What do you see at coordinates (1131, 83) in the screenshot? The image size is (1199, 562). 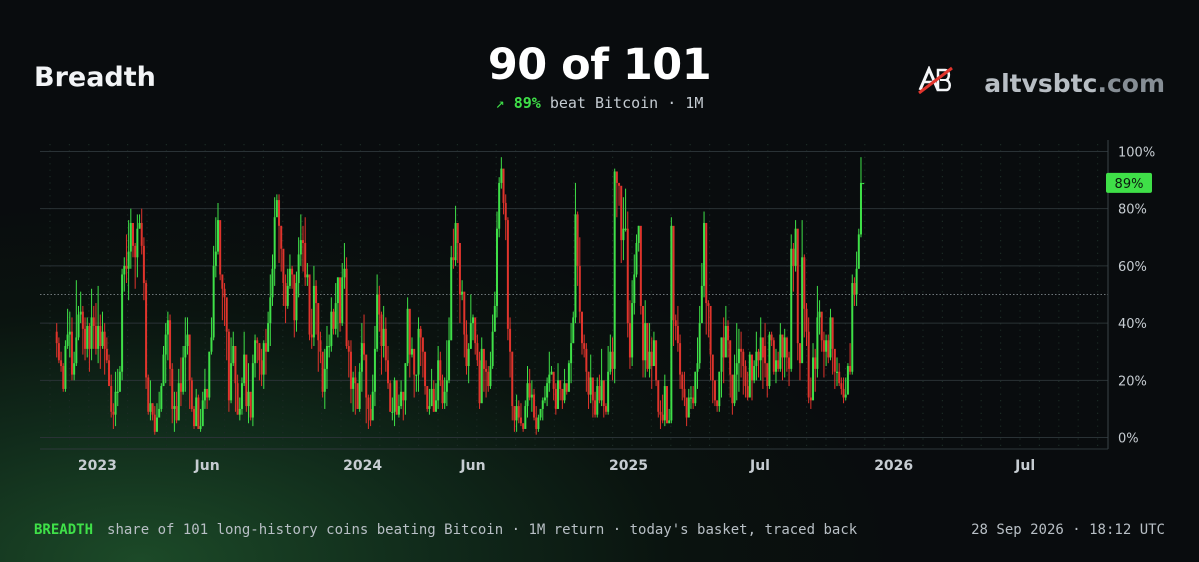 I see `site-tld: .com` at bounding box center [1131, 83].